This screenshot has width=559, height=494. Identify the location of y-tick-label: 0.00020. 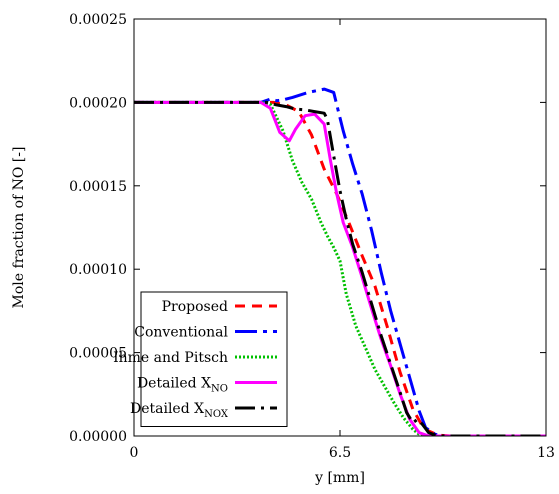
(98, 103).